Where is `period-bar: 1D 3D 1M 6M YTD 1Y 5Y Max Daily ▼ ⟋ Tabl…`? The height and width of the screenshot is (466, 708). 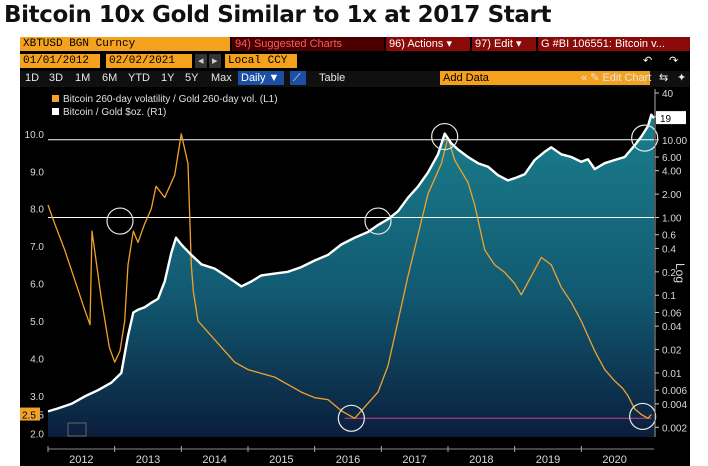
period-bar: 1D 3D 1M 6M YTD 1Y 5Y Max Daily ▼ ⟋ Tabl… is located at coordinates (355, 79).